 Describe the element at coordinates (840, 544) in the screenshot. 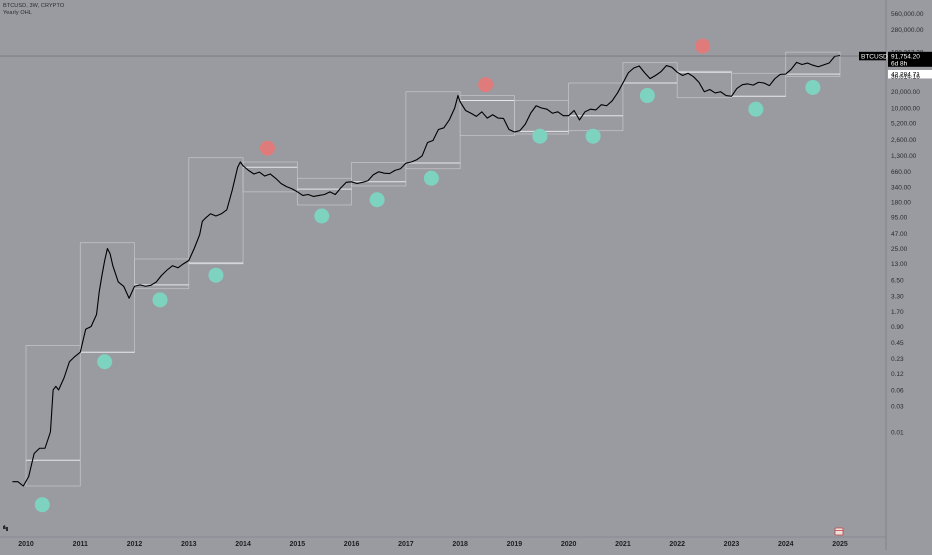

I see `x-tick-label: 2025` at that location.